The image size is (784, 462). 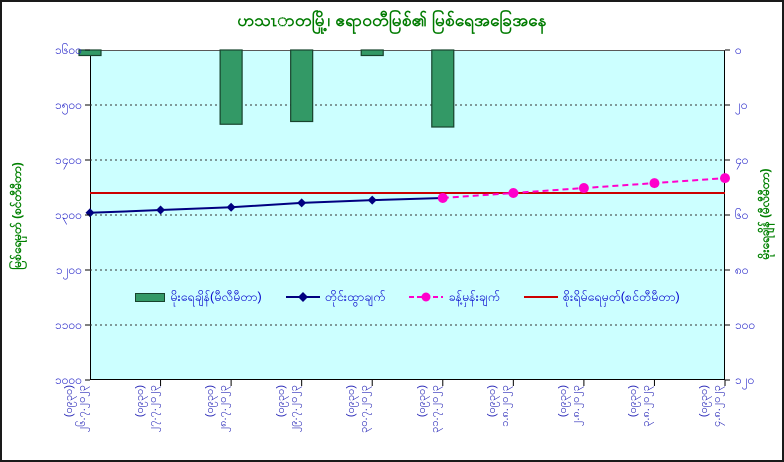 I want to click on legend-item-forecast: ခန့်မှန်းချက်, so click(x=454, y=297).